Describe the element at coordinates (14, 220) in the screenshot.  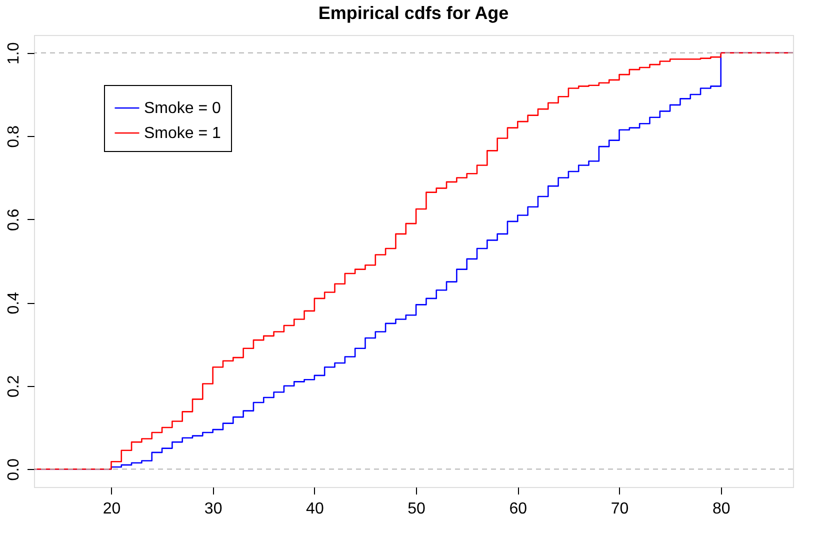
I see `y-tick-label: 0.6` at that location.